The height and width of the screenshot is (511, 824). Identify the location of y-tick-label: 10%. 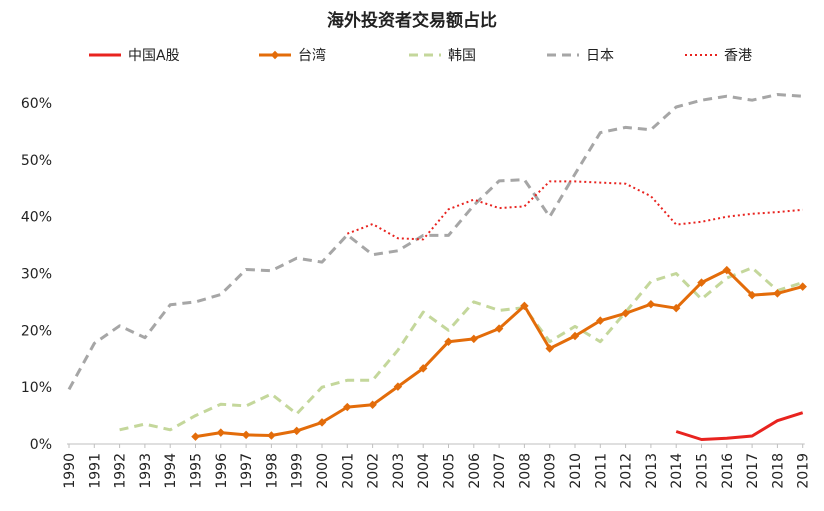
(36, 388).